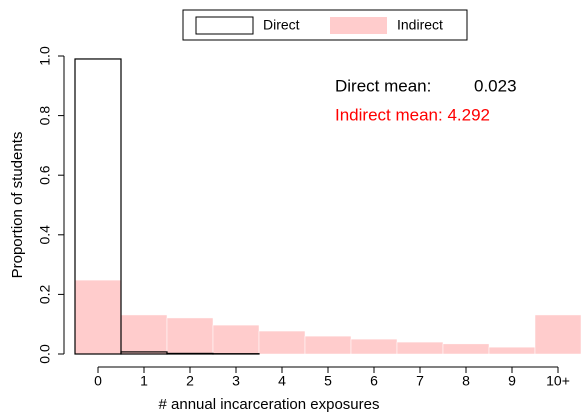  Describe the element at coordinates (495, 85) in the screenshot. I see `direct-mean-value: 0.023` at that location.